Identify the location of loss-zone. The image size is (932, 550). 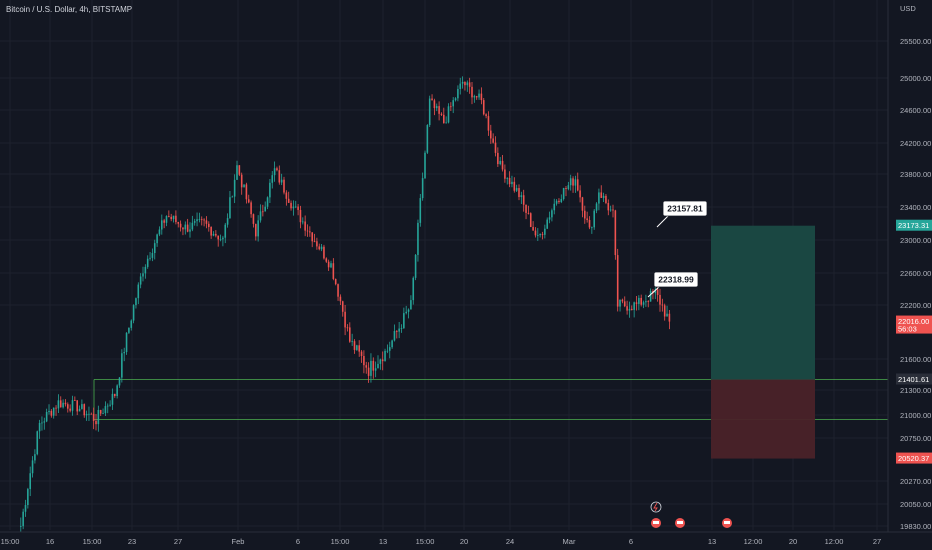
(763, 419).